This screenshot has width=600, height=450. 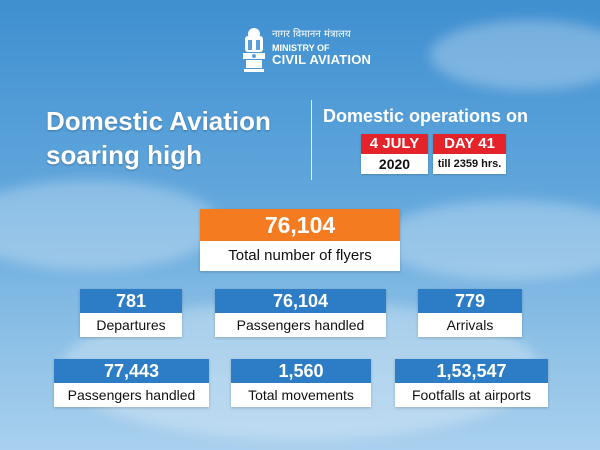 I want to click on footfalls-card: 1,53,547 Footfalls at airports, so click(x=471, y=383).